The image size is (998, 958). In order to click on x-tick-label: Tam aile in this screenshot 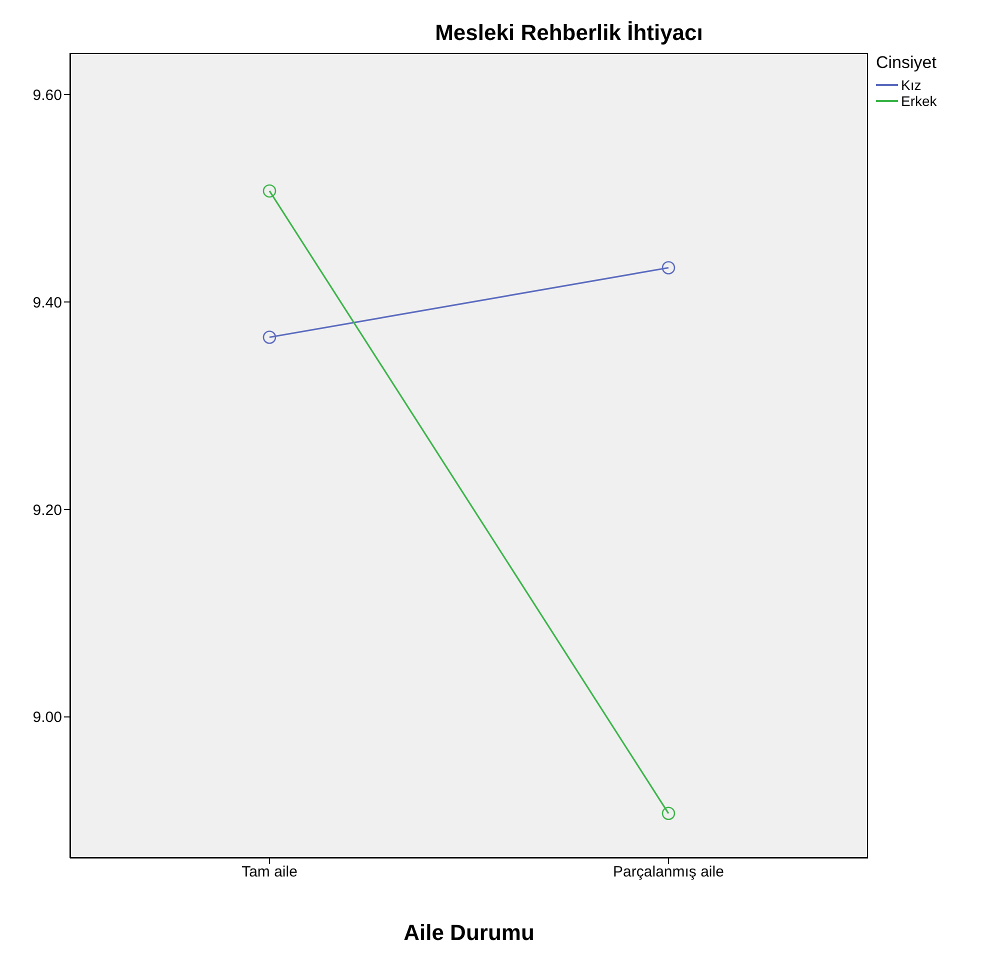, I will do `click(270, 872)`.